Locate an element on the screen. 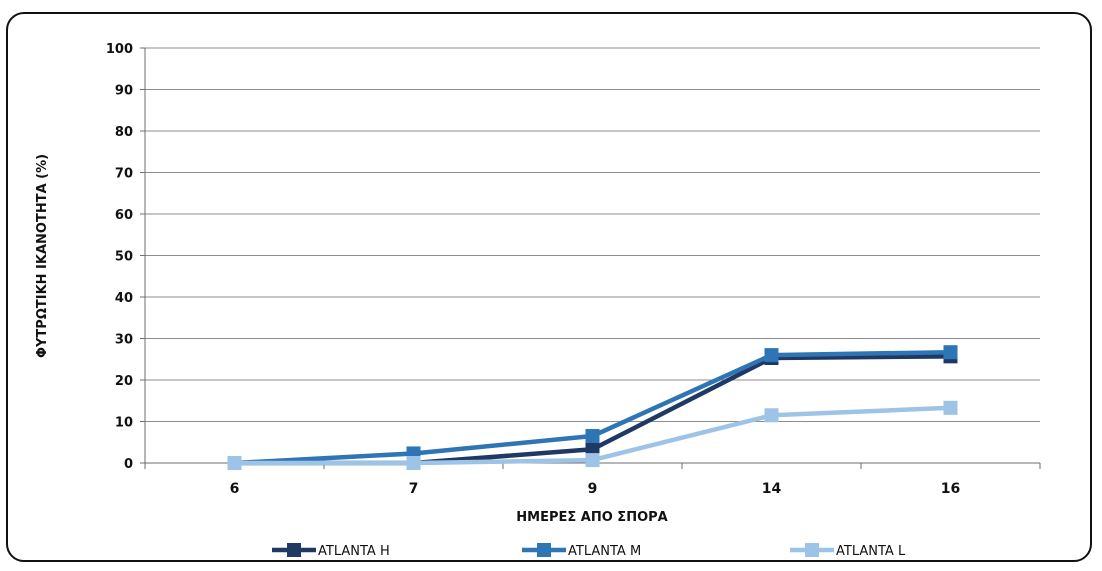 The height and width of the screenshot is (571, 1102). y-tick-label: 10 is located at coordinates (124, 423).